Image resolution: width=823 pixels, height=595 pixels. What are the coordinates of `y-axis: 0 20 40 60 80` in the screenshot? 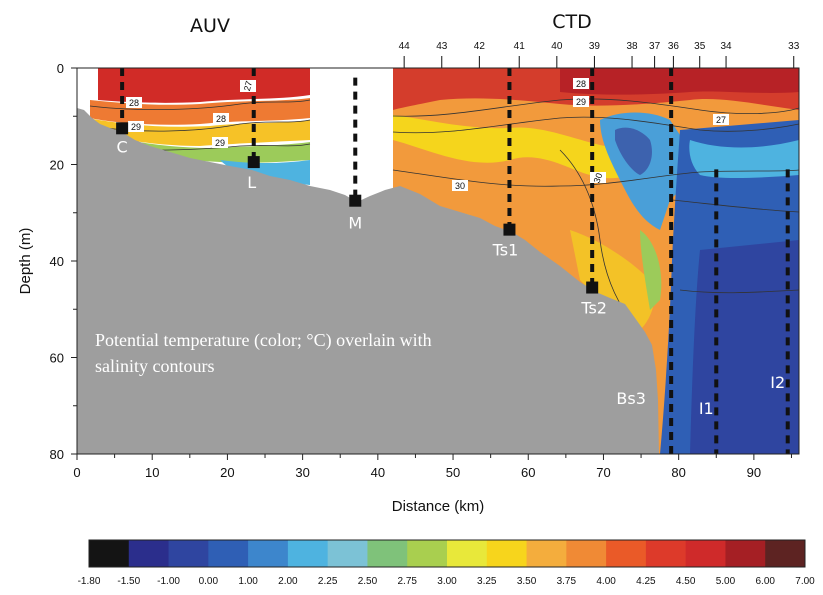 It's located at (63, 261).